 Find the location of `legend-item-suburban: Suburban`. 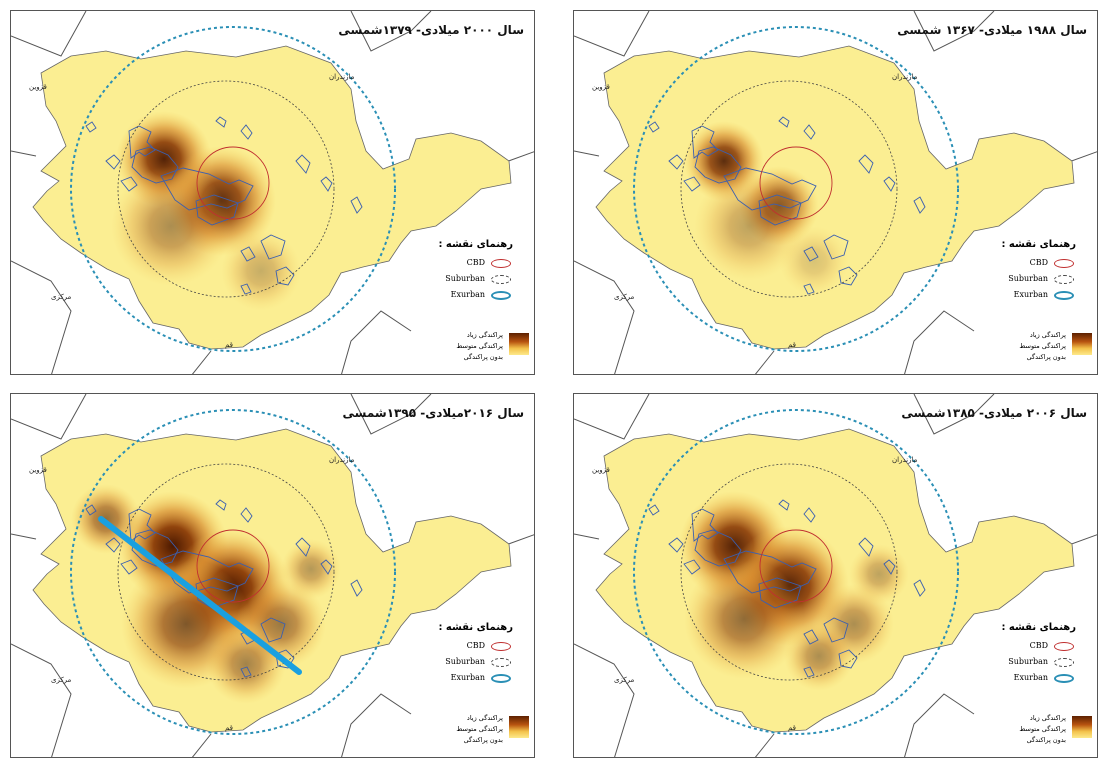

legend-item-suburban: Suburban is located at coordinates (1026, 663).